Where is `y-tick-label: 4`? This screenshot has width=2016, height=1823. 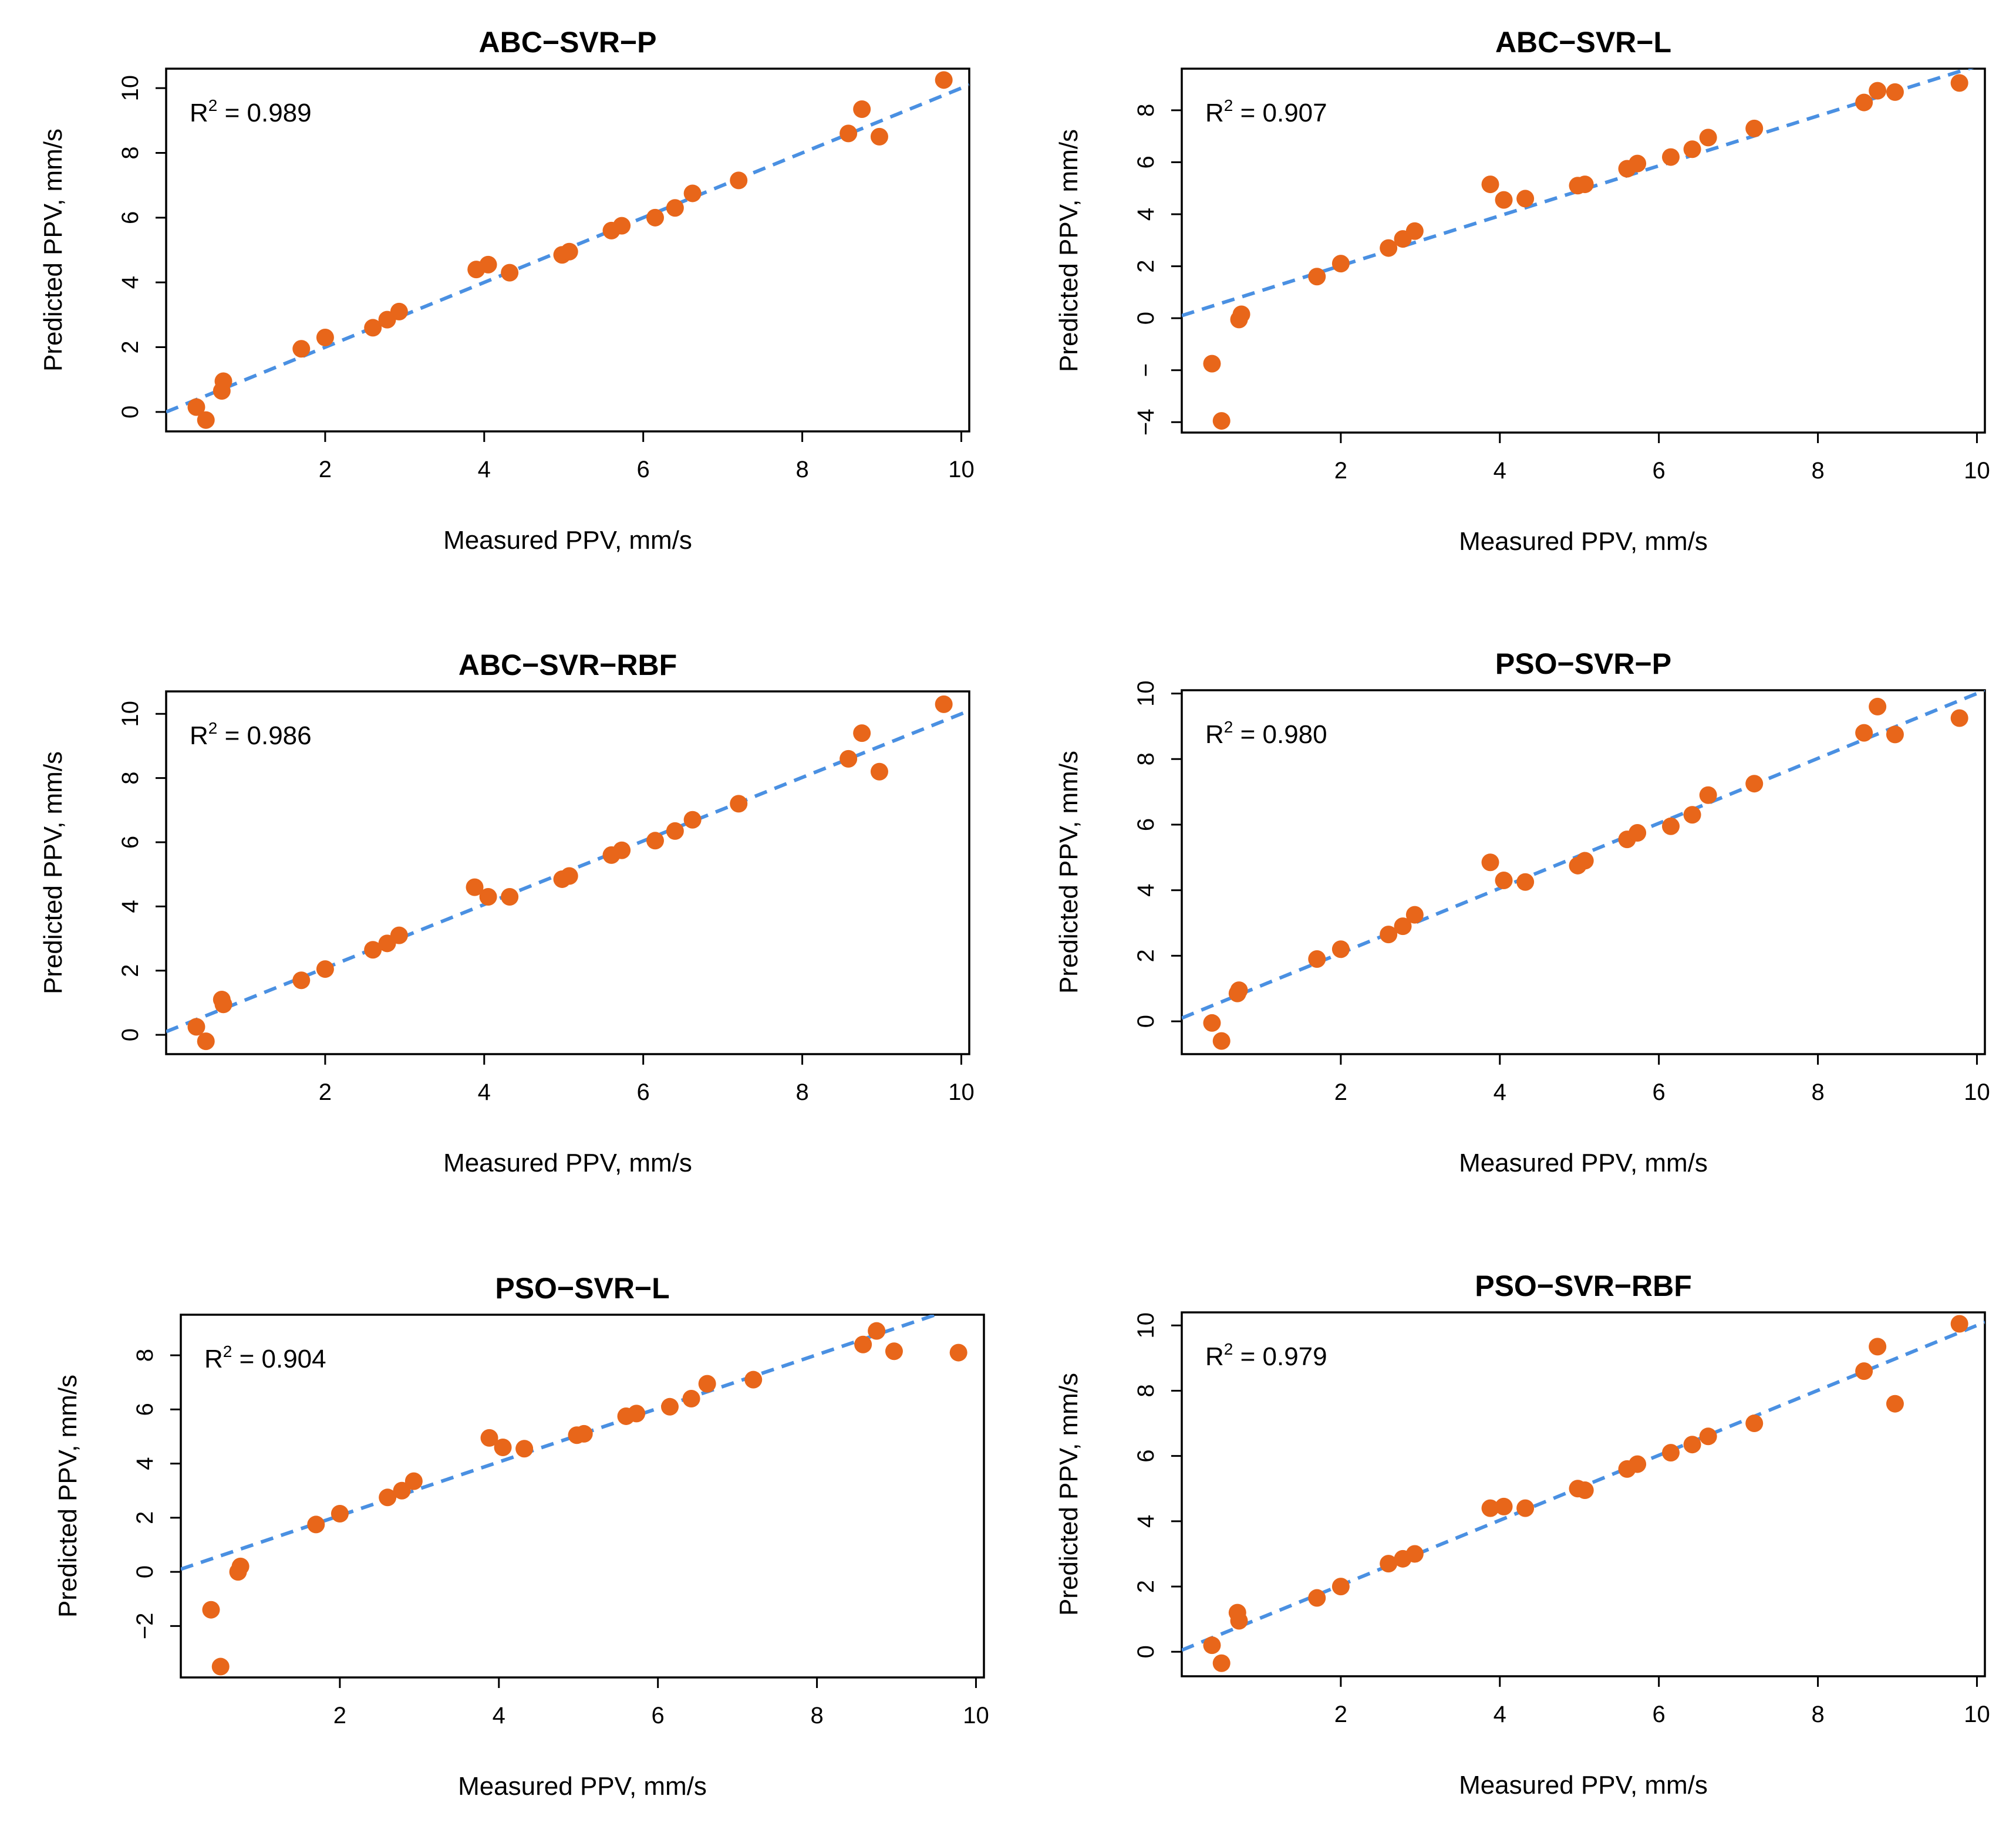
y-tick-label: 4 is located at coordinates (1146, 890).